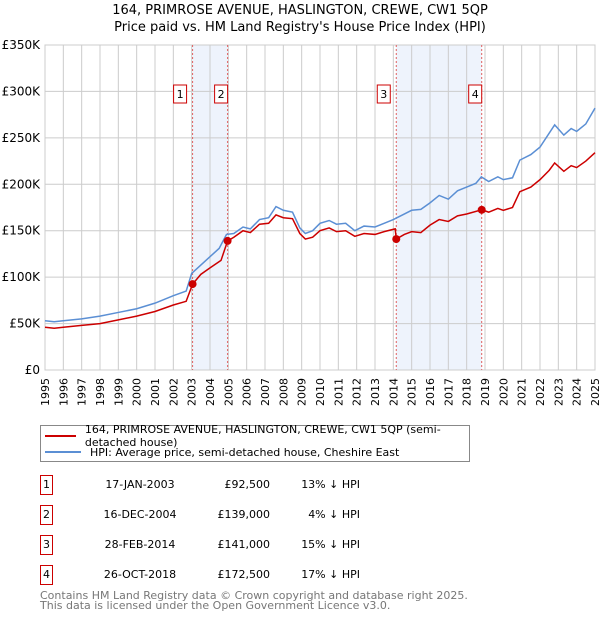 The width and height of the screenshot is (600, 620). I want to click on x-tick-label: 2020, so click(503, 392).